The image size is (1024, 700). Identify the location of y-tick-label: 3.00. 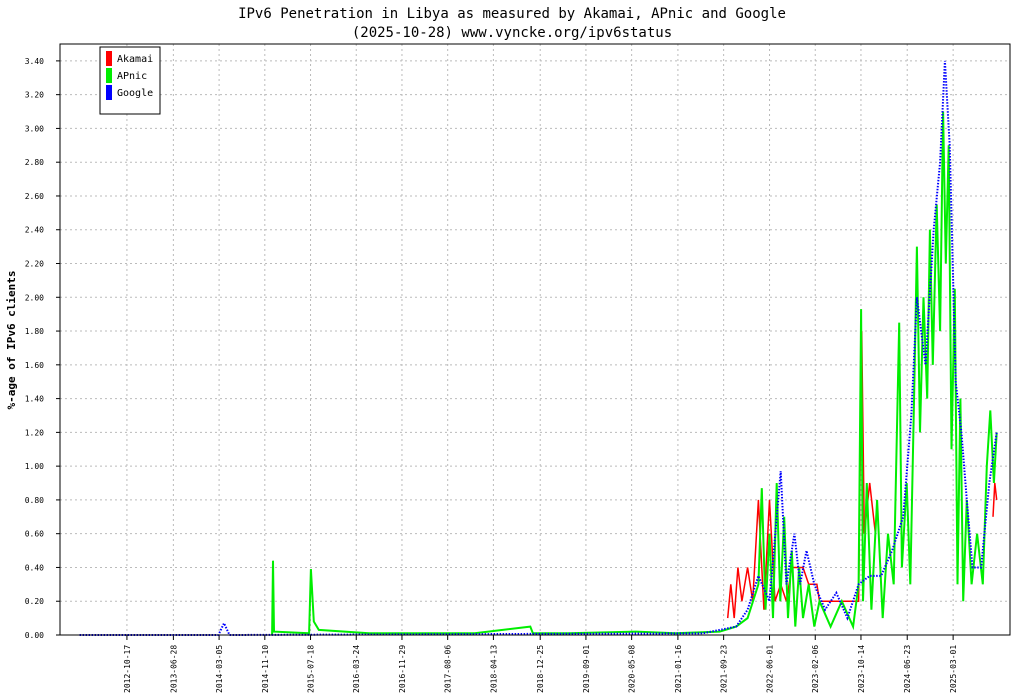
(34, 128).